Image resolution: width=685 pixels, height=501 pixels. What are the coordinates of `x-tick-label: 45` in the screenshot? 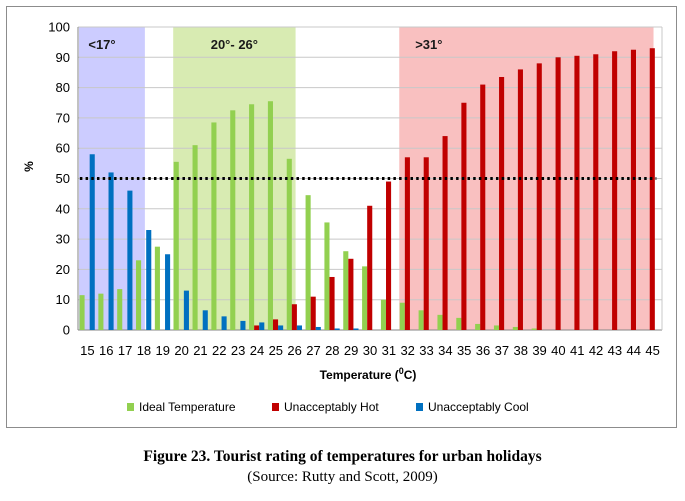 It's located at (652, 350).